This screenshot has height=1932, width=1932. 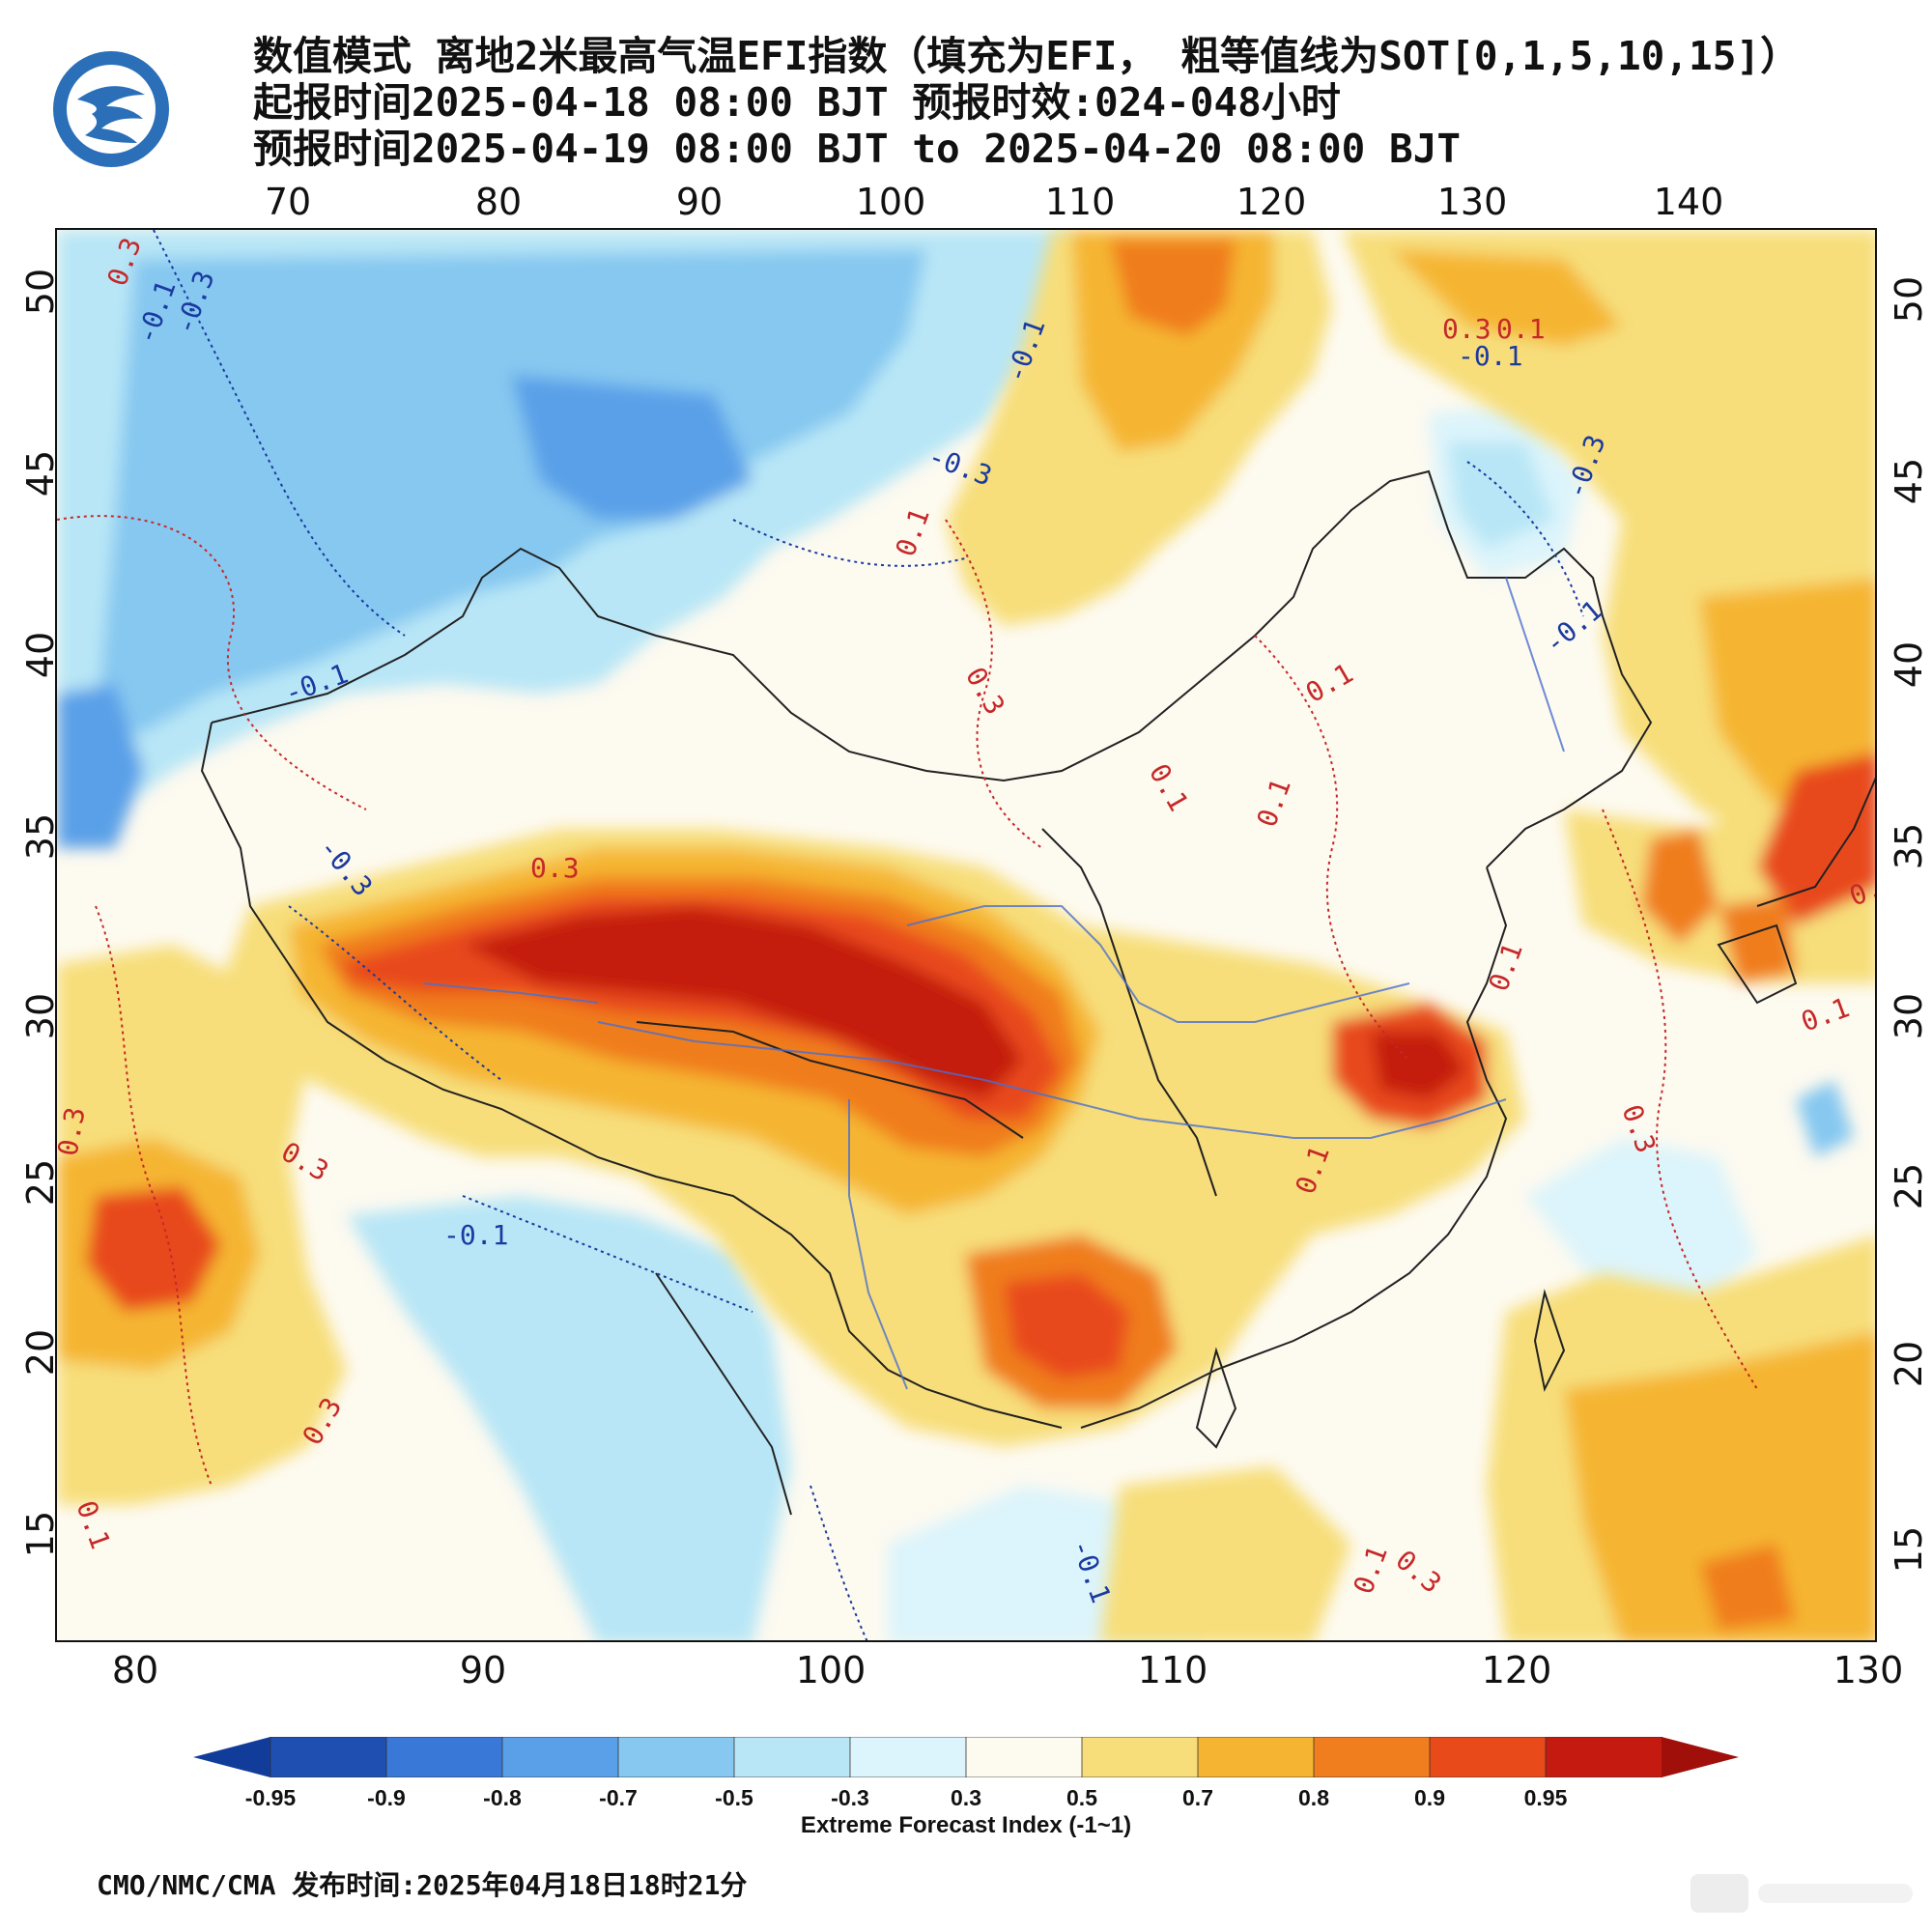 I want to click on left-lat-tick: 30, so click(x=40, y=1016).